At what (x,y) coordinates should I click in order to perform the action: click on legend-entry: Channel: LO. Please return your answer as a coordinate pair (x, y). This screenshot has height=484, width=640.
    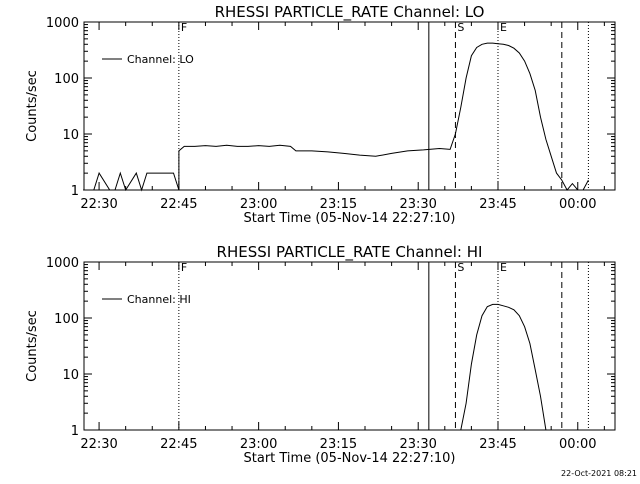
    Looking at the image, I should click on (160, 59).